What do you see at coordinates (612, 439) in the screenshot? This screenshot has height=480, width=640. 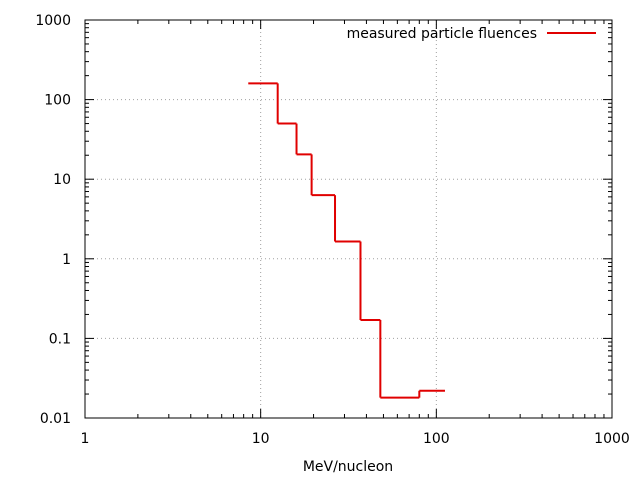 I see `x-tick-label: 1000` at bounding box center [612, 439].